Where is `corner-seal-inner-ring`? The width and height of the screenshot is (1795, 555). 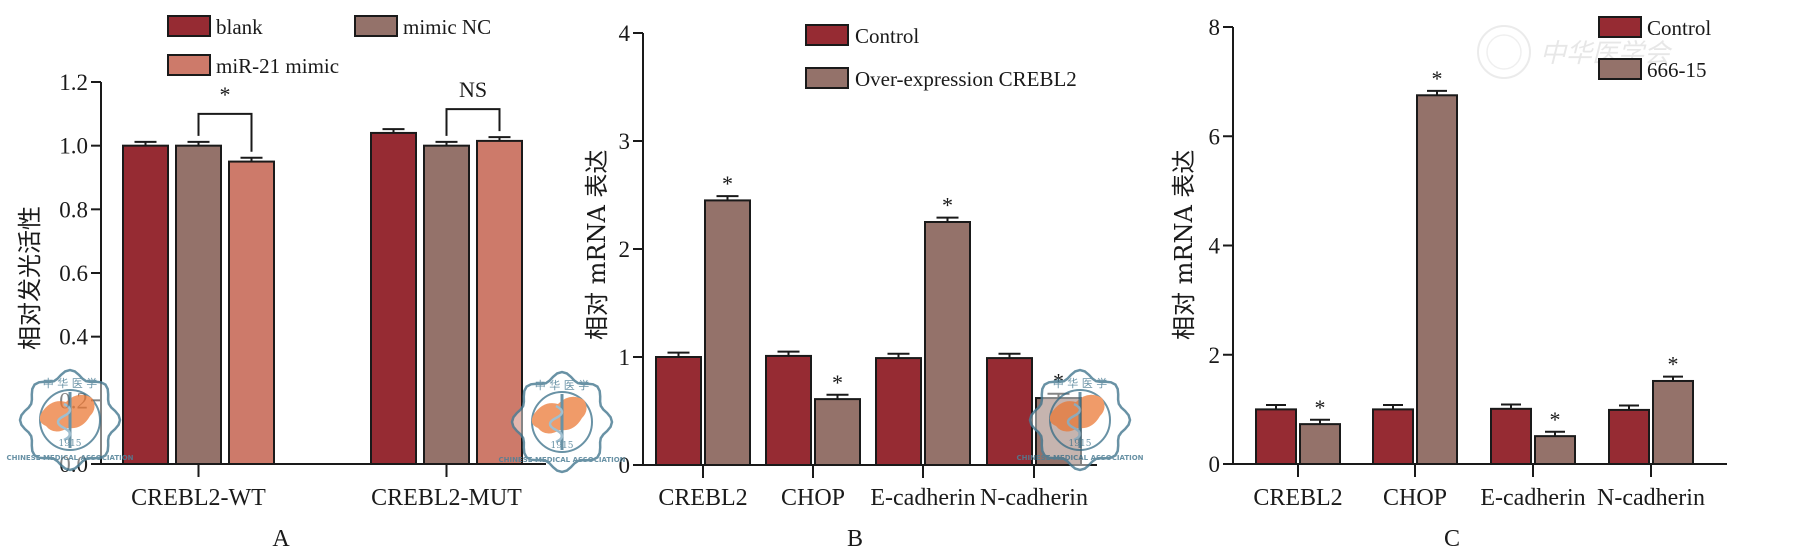 corner-seal-inner-ring is located at coordinates (1504, 52).